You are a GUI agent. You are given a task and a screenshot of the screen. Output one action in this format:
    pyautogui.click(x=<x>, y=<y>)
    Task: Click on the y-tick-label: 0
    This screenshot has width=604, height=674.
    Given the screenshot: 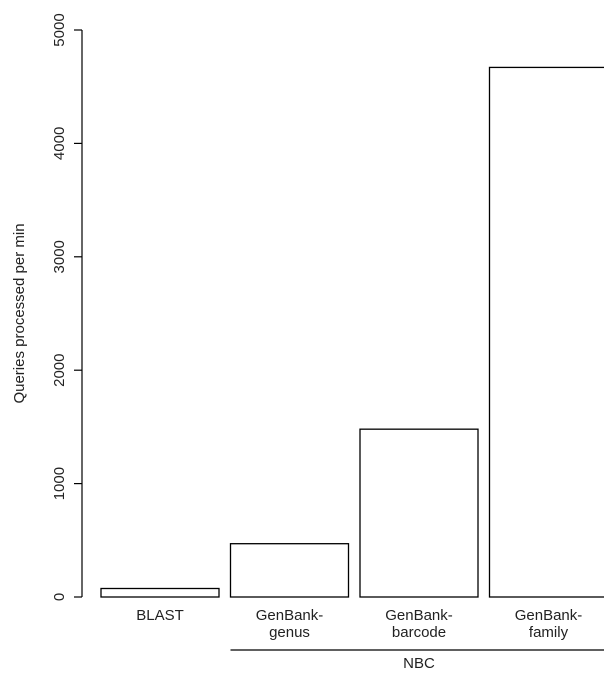 What is the action you would take?
    pyautogui.click(x=59, y=597)
    